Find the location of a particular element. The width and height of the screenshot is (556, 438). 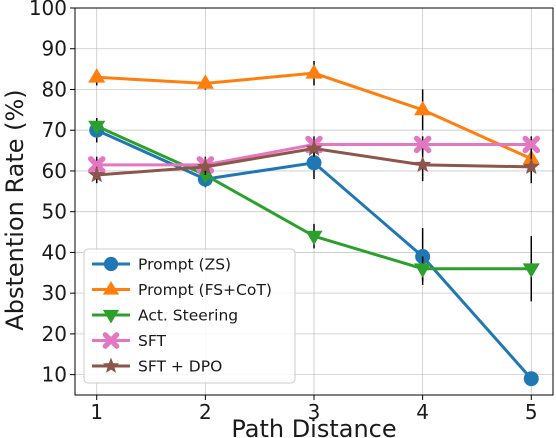

x-tick-label: 2 is located at coordinates (205, 412).